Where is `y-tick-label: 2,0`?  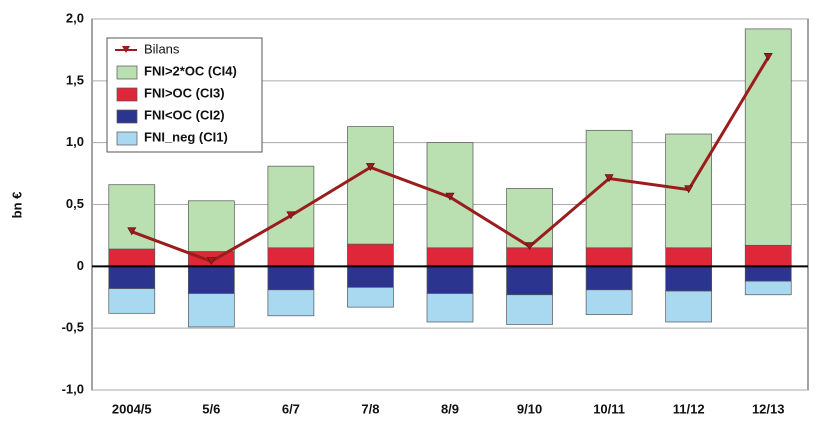 y-tick-label: 2,0 is located at coordinates (75, 17).